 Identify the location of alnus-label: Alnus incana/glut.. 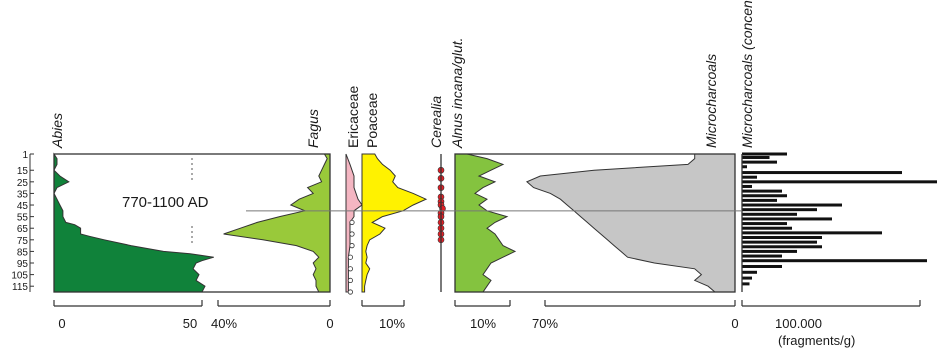
(457, 93).